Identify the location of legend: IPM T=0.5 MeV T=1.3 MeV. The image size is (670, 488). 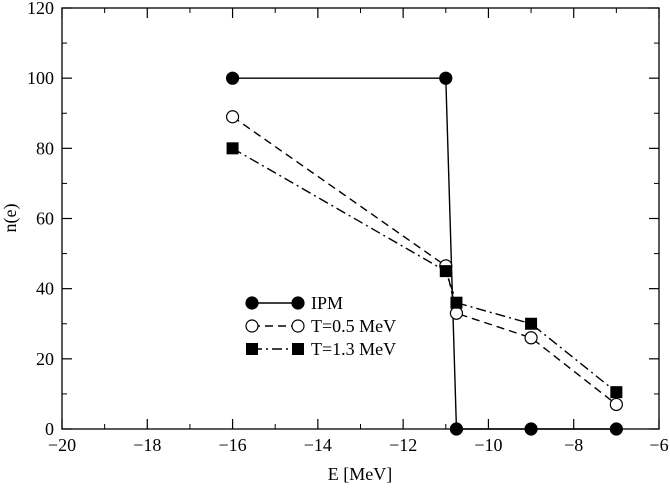
(320, 326).